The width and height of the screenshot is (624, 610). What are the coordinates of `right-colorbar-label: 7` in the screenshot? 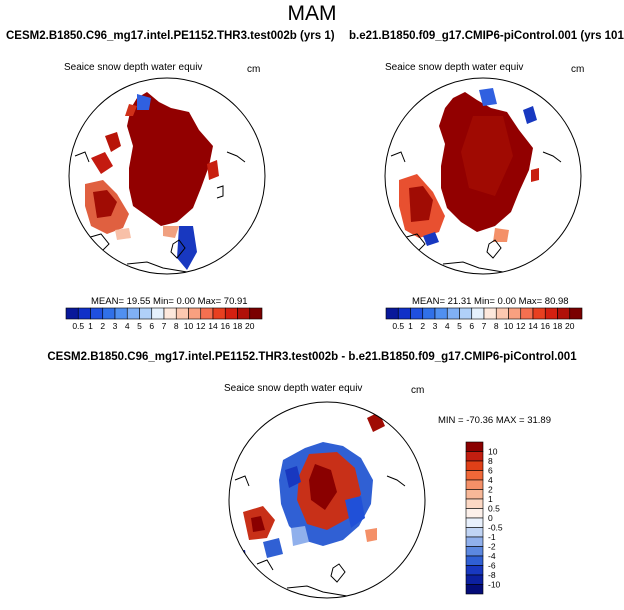 It's located at (484, 326).